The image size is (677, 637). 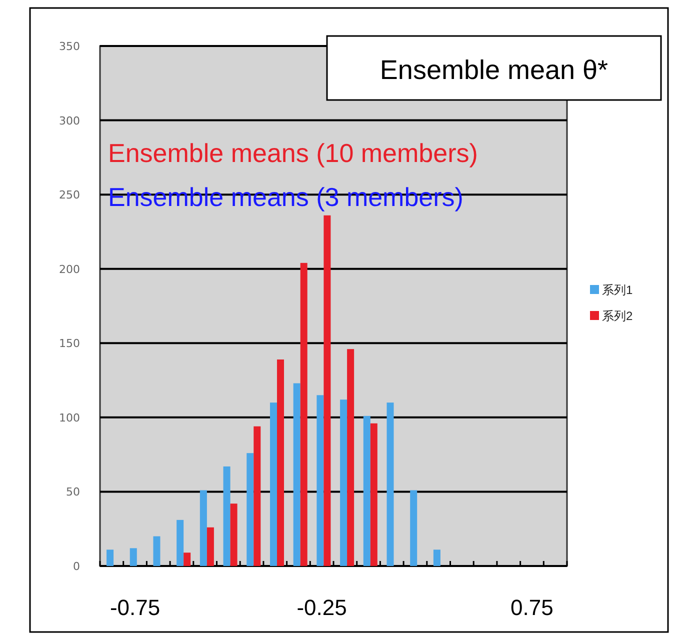 What do you see at coordinates (76, 566) in the screenshot?
I see `y-tick-label: 0` at bounding box center [76, 566].